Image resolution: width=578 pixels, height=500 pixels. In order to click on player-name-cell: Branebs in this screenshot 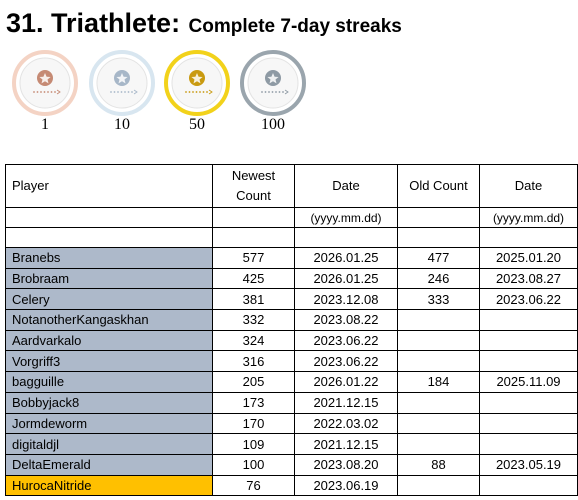, I will do `click(109, 258)`.